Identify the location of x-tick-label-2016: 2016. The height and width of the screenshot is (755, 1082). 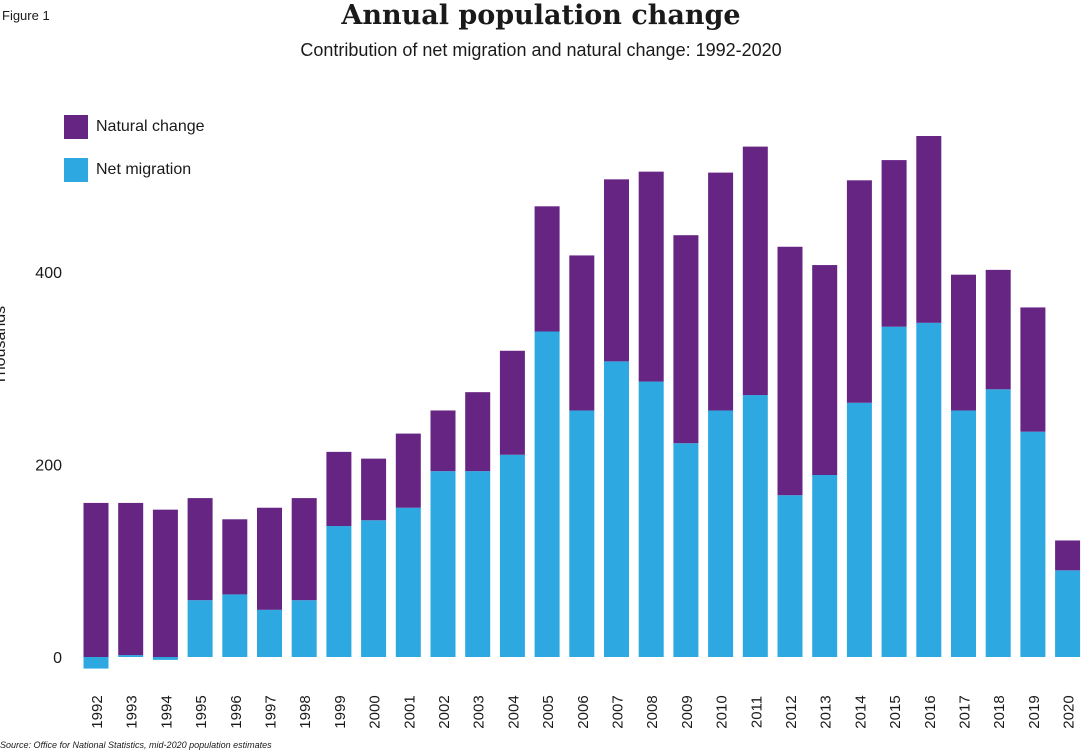
(930, 711).